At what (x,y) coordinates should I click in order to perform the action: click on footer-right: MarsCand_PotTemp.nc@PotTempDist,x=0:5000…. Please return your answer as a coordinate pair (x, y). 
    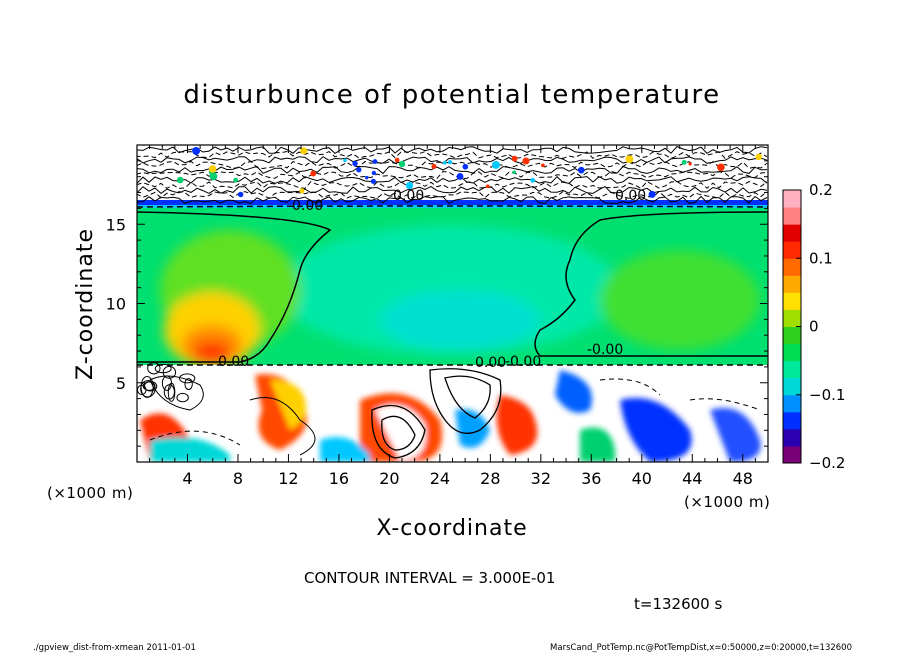
    Looking at the image, I should click on (701, 648).